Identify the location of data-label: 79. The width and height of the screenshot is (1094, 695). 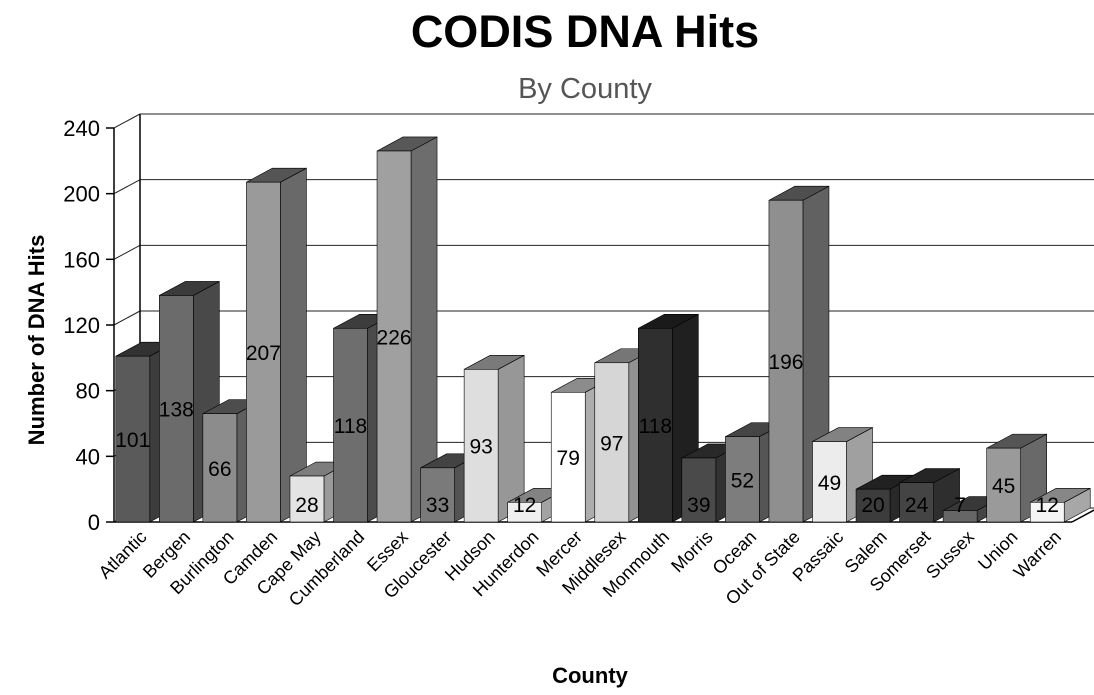
(568, 458).